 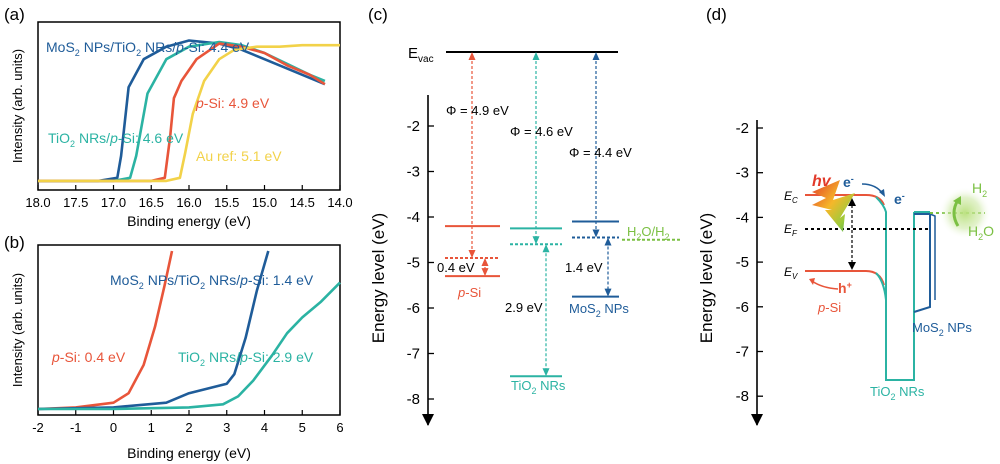 What do you see at coordinates (413, 308) in the screenshot?
I see `panel-c-ytick-label: -6` at bounding box center [413, 308].